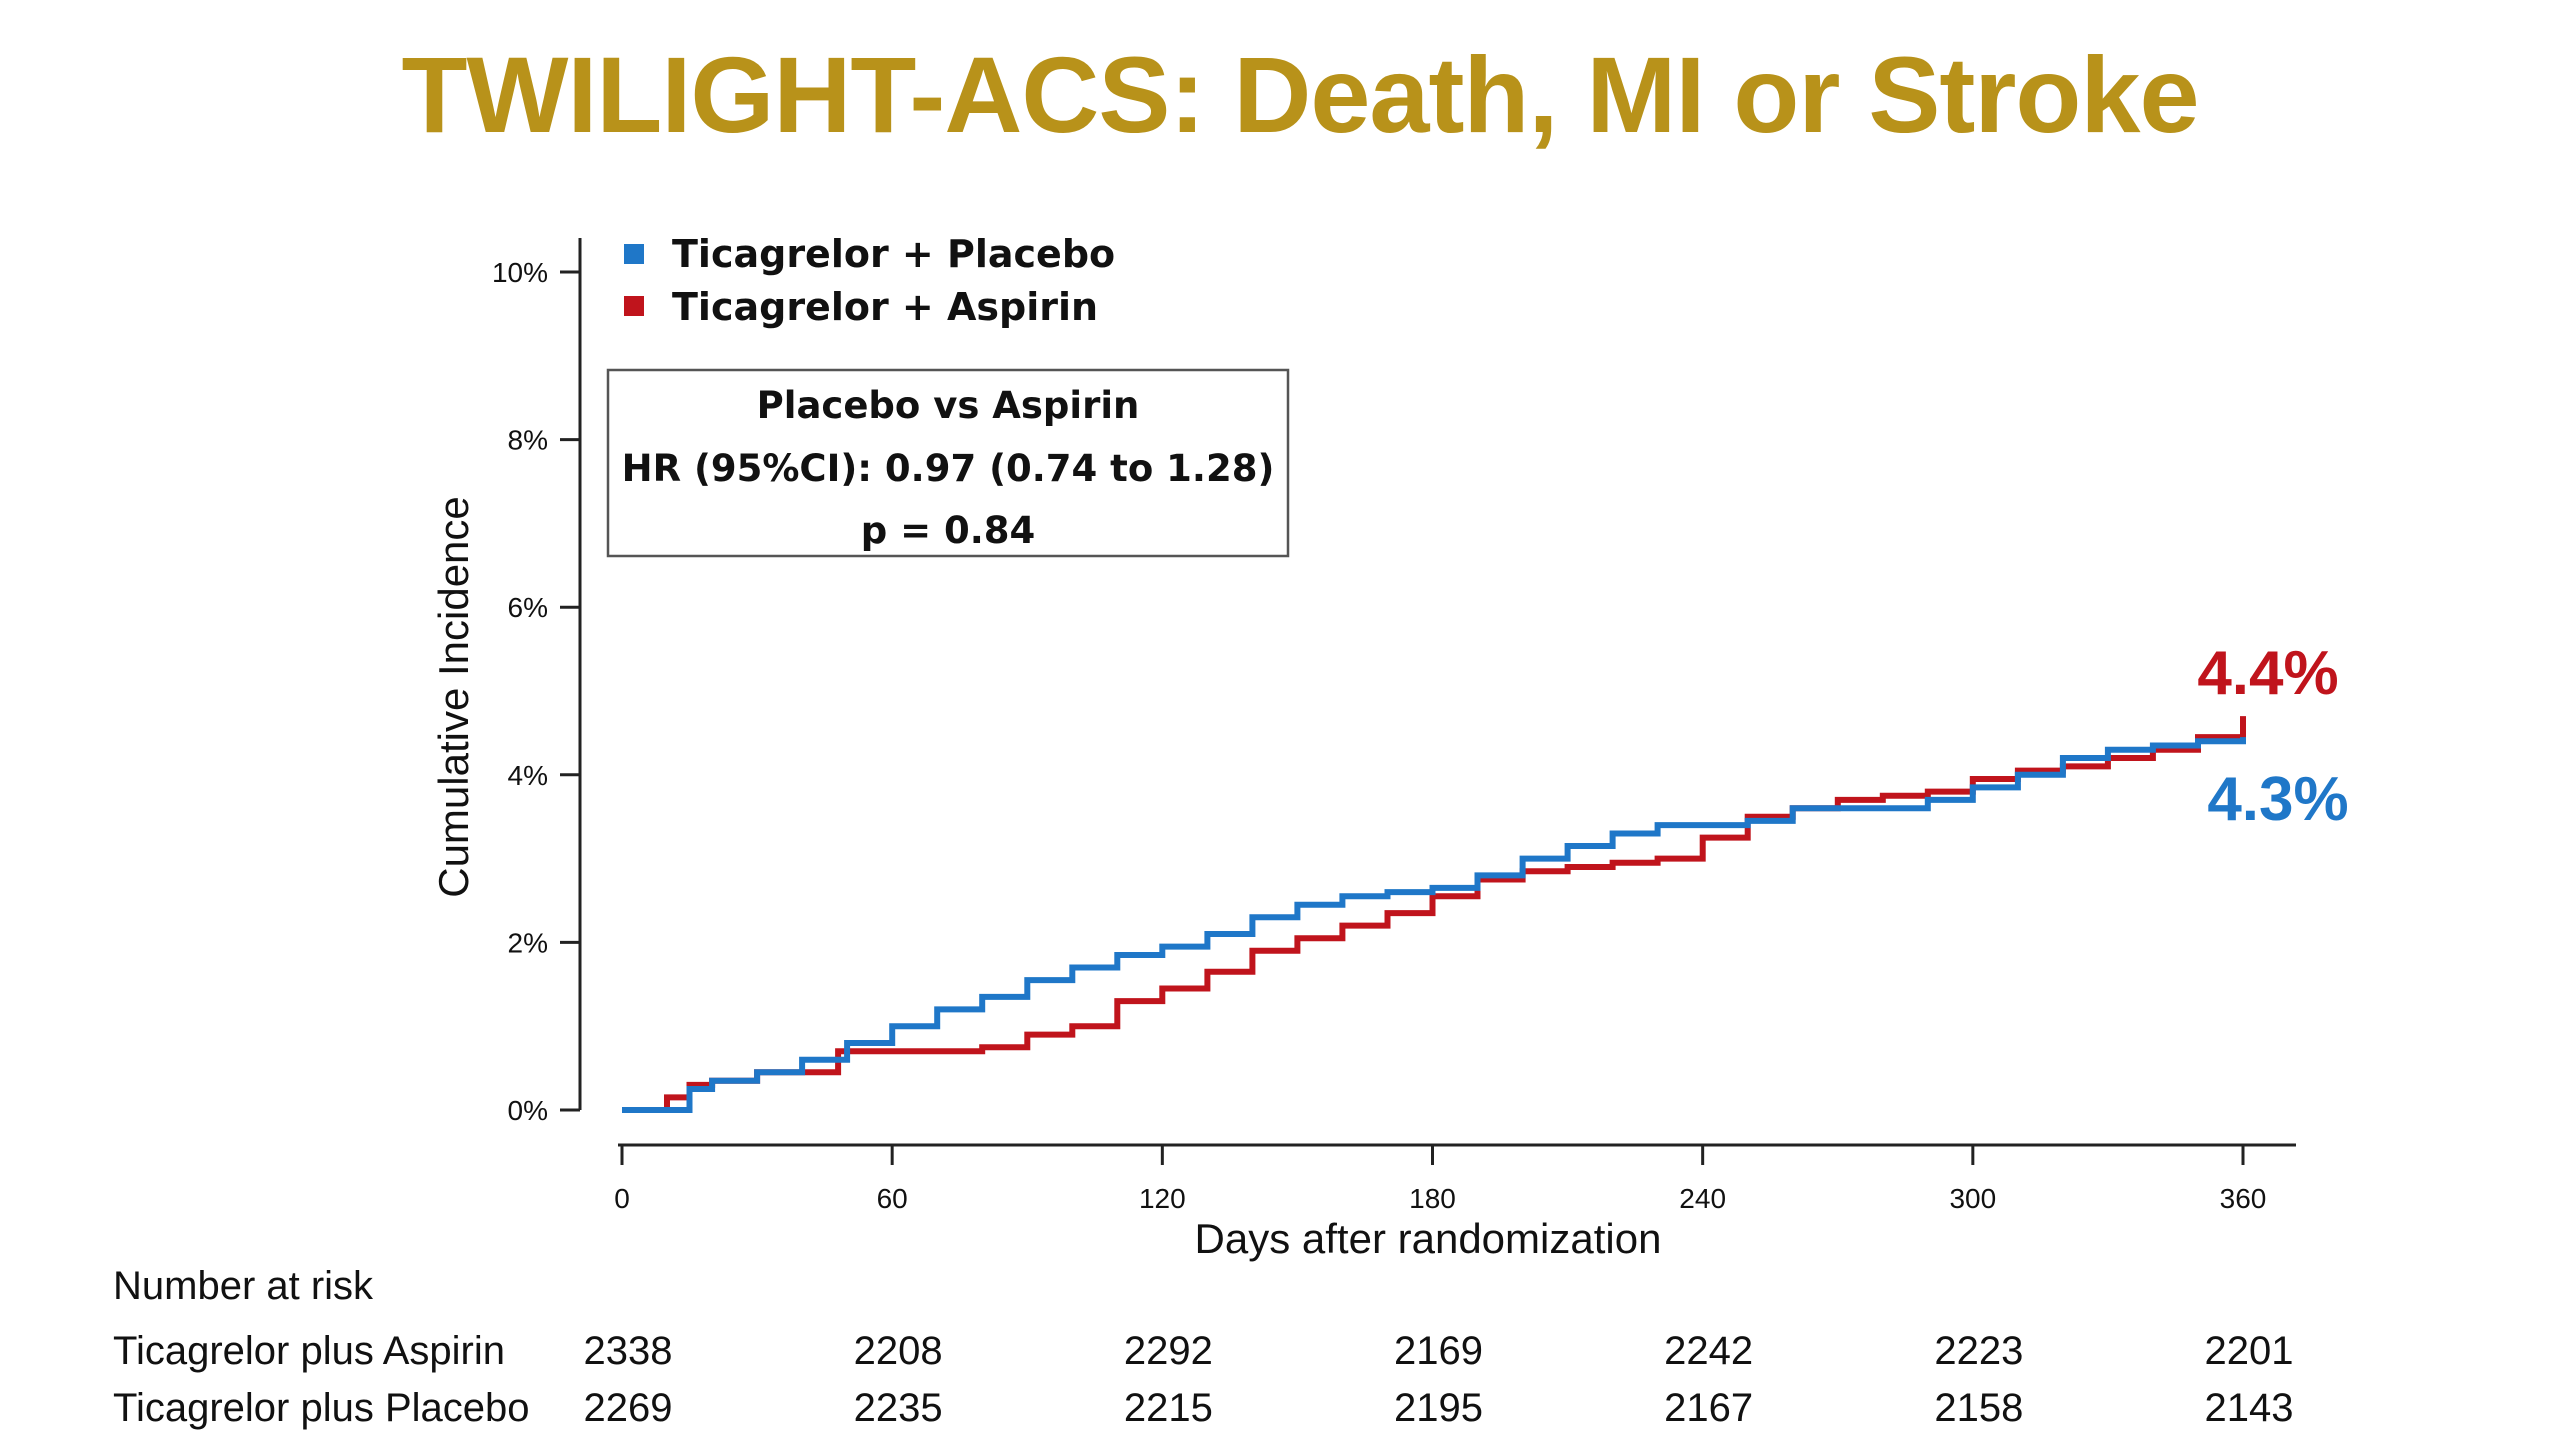  I want to click on y-tick-label: 0%, so click(528, 1110).